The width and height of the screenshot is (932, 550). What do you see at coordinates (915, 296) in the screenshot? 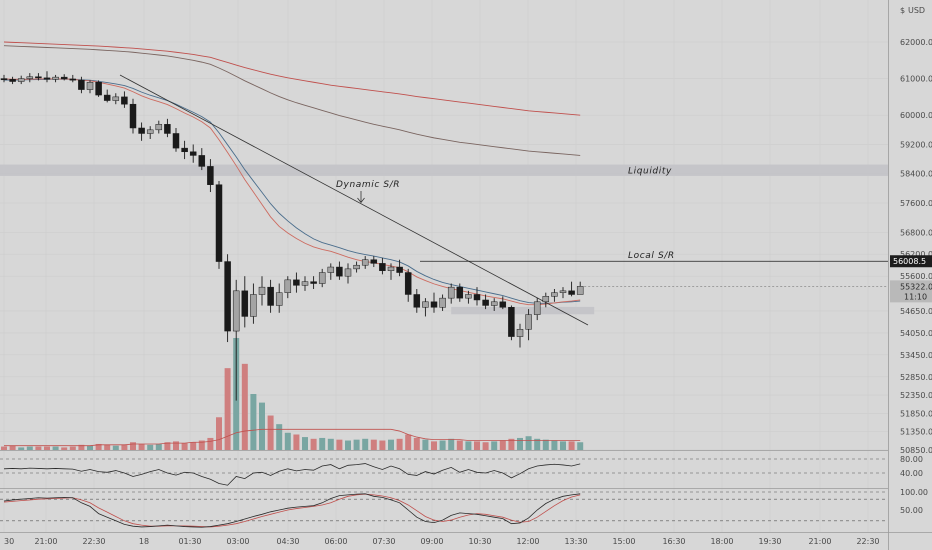
I see `countdown-label: 11:10` at bounding box center [915, 296].